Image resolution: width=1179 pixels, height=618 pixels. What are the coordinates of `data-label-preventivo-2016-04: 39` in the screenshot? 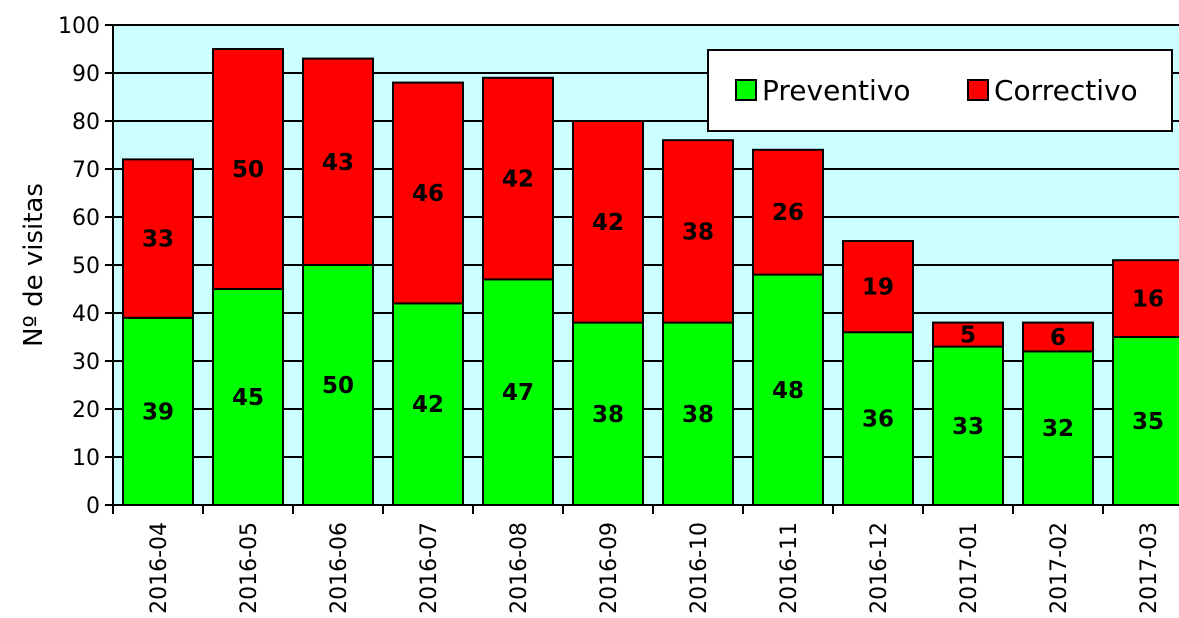 It's located at (158, 412).